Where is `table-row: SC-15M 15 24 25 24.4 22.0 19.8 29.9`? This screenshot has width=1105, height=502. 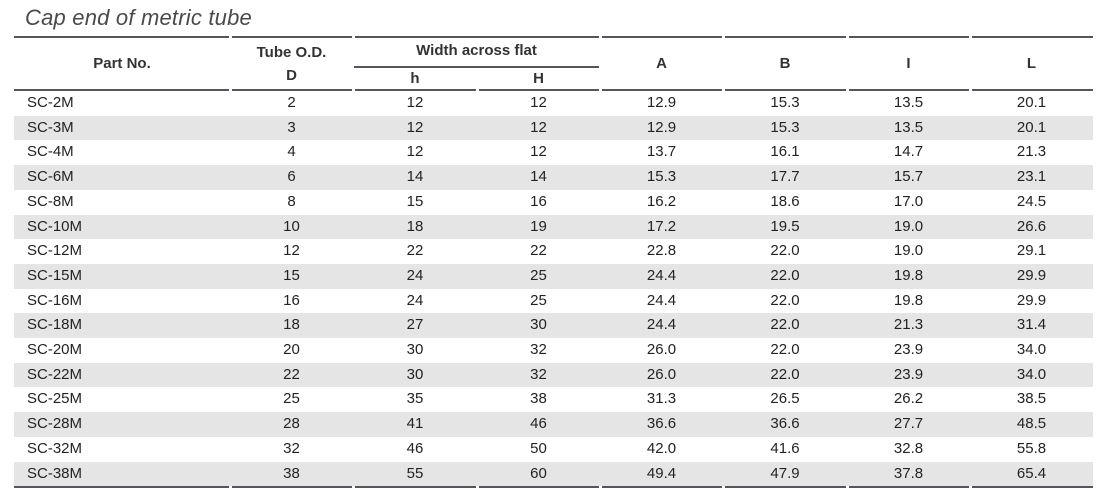
table-row: SC-15M 15 24 25 24.4 22.0 19.8 29.9 is located at coordinates (553, 276).